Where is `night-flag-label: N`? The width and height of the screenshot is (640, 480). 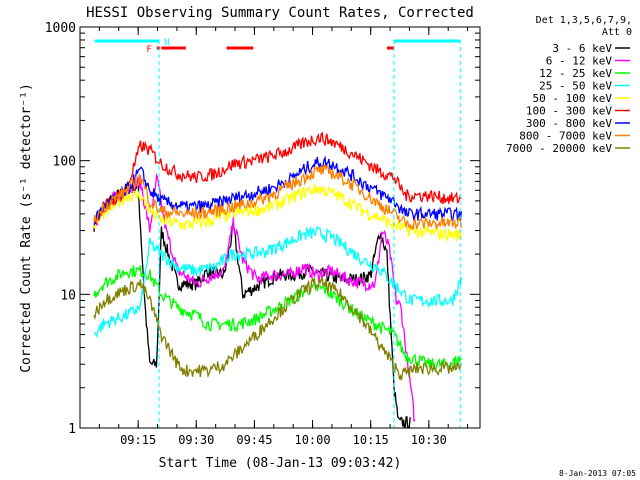
night-flag-label: N is located at coordinates (166, 43).